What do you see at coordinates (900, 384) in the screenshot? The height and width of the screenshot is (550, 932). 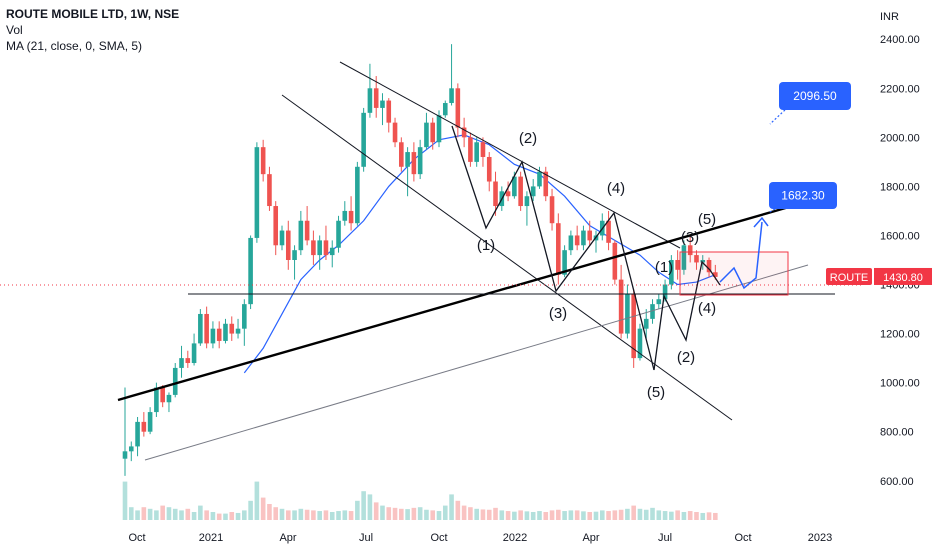 I see `price-tick-label: 1000.00` at bounding box center [900, 384].